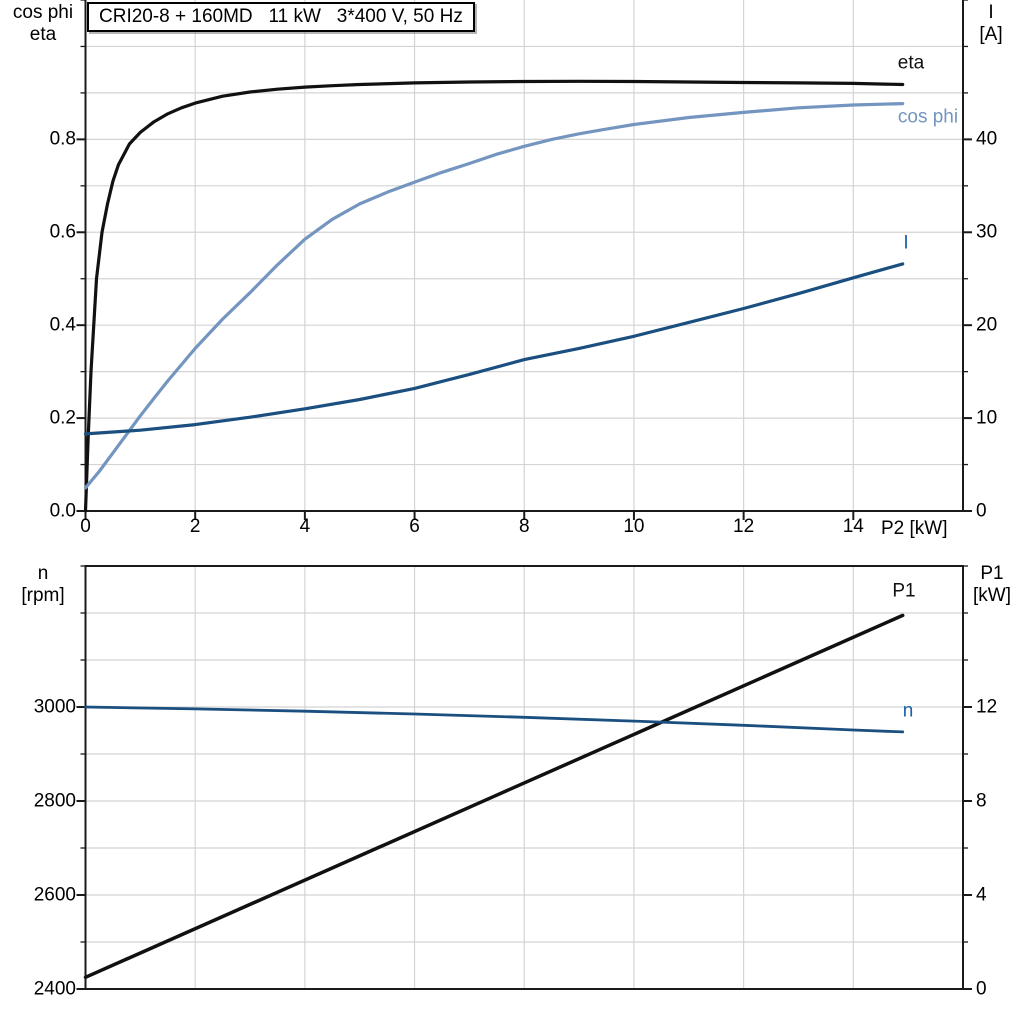 The image size is (1024, 1024). What do you see at coordinates (62, 418) in the screenshot?
I see `left-axis-tick-label: 0.2` at bounding box center [62, 418].